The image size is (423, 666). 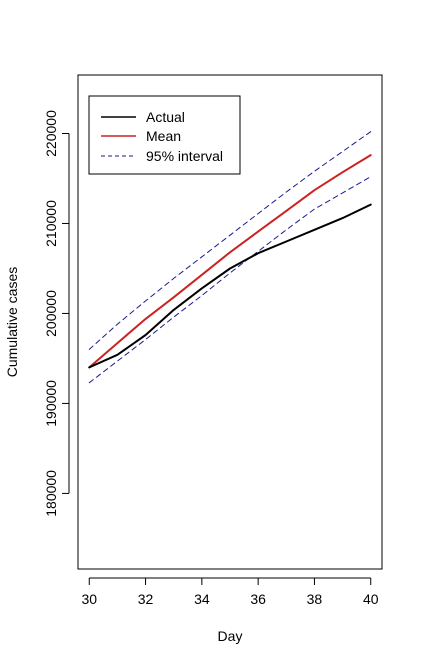 What do you see at coordinates (51, 493) in the screenshot?
I see `y-tick-label: 180000` at bounding box center [51, 493].